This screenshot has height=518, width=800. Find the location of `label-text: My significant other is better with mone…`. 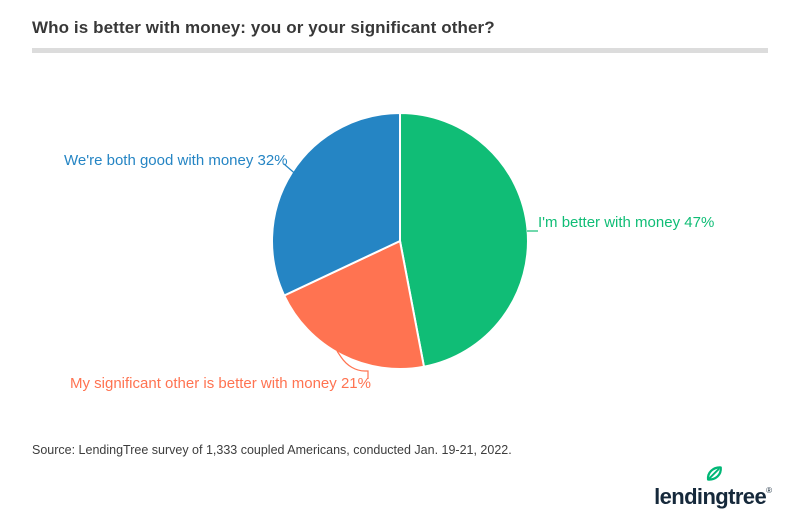

label-text: My significant other is better with mone… is located at coordinates (203, 383).